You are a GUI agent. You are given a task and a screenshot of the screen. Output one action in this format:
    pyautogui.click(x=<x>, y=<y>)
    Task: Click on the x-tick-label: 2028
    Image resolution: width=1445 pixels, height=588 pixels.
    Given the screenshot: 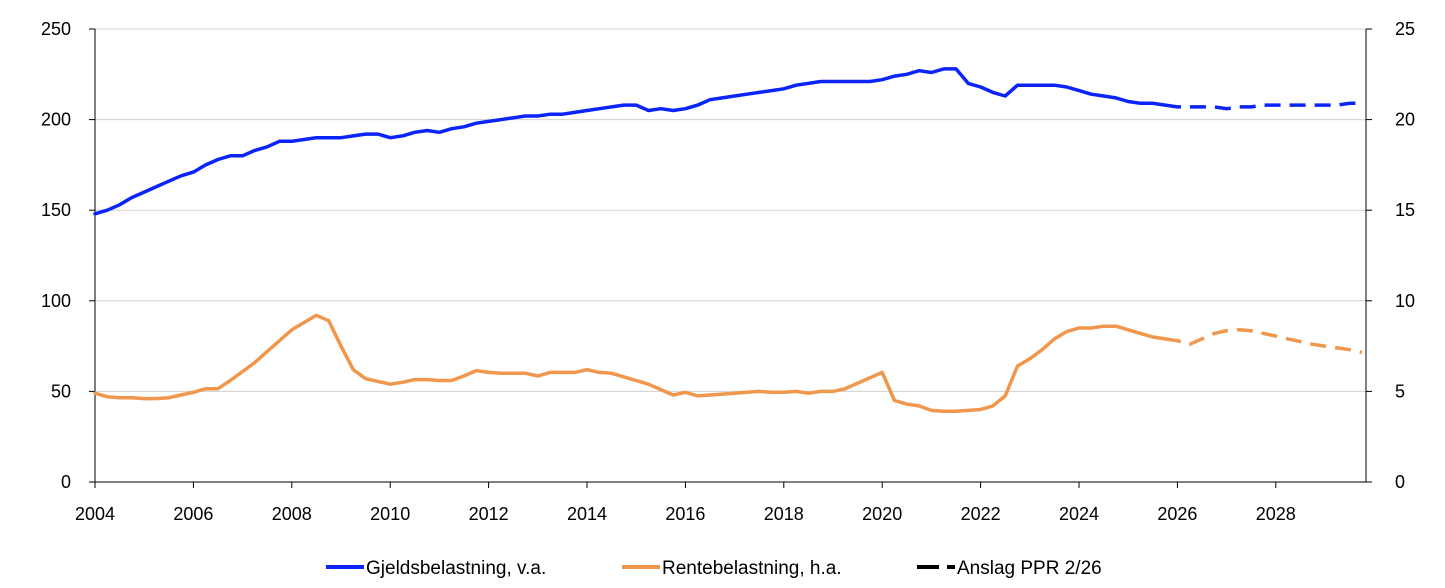 What is the action you would take?
    pyautogui.click(x=1276, y=514)
    